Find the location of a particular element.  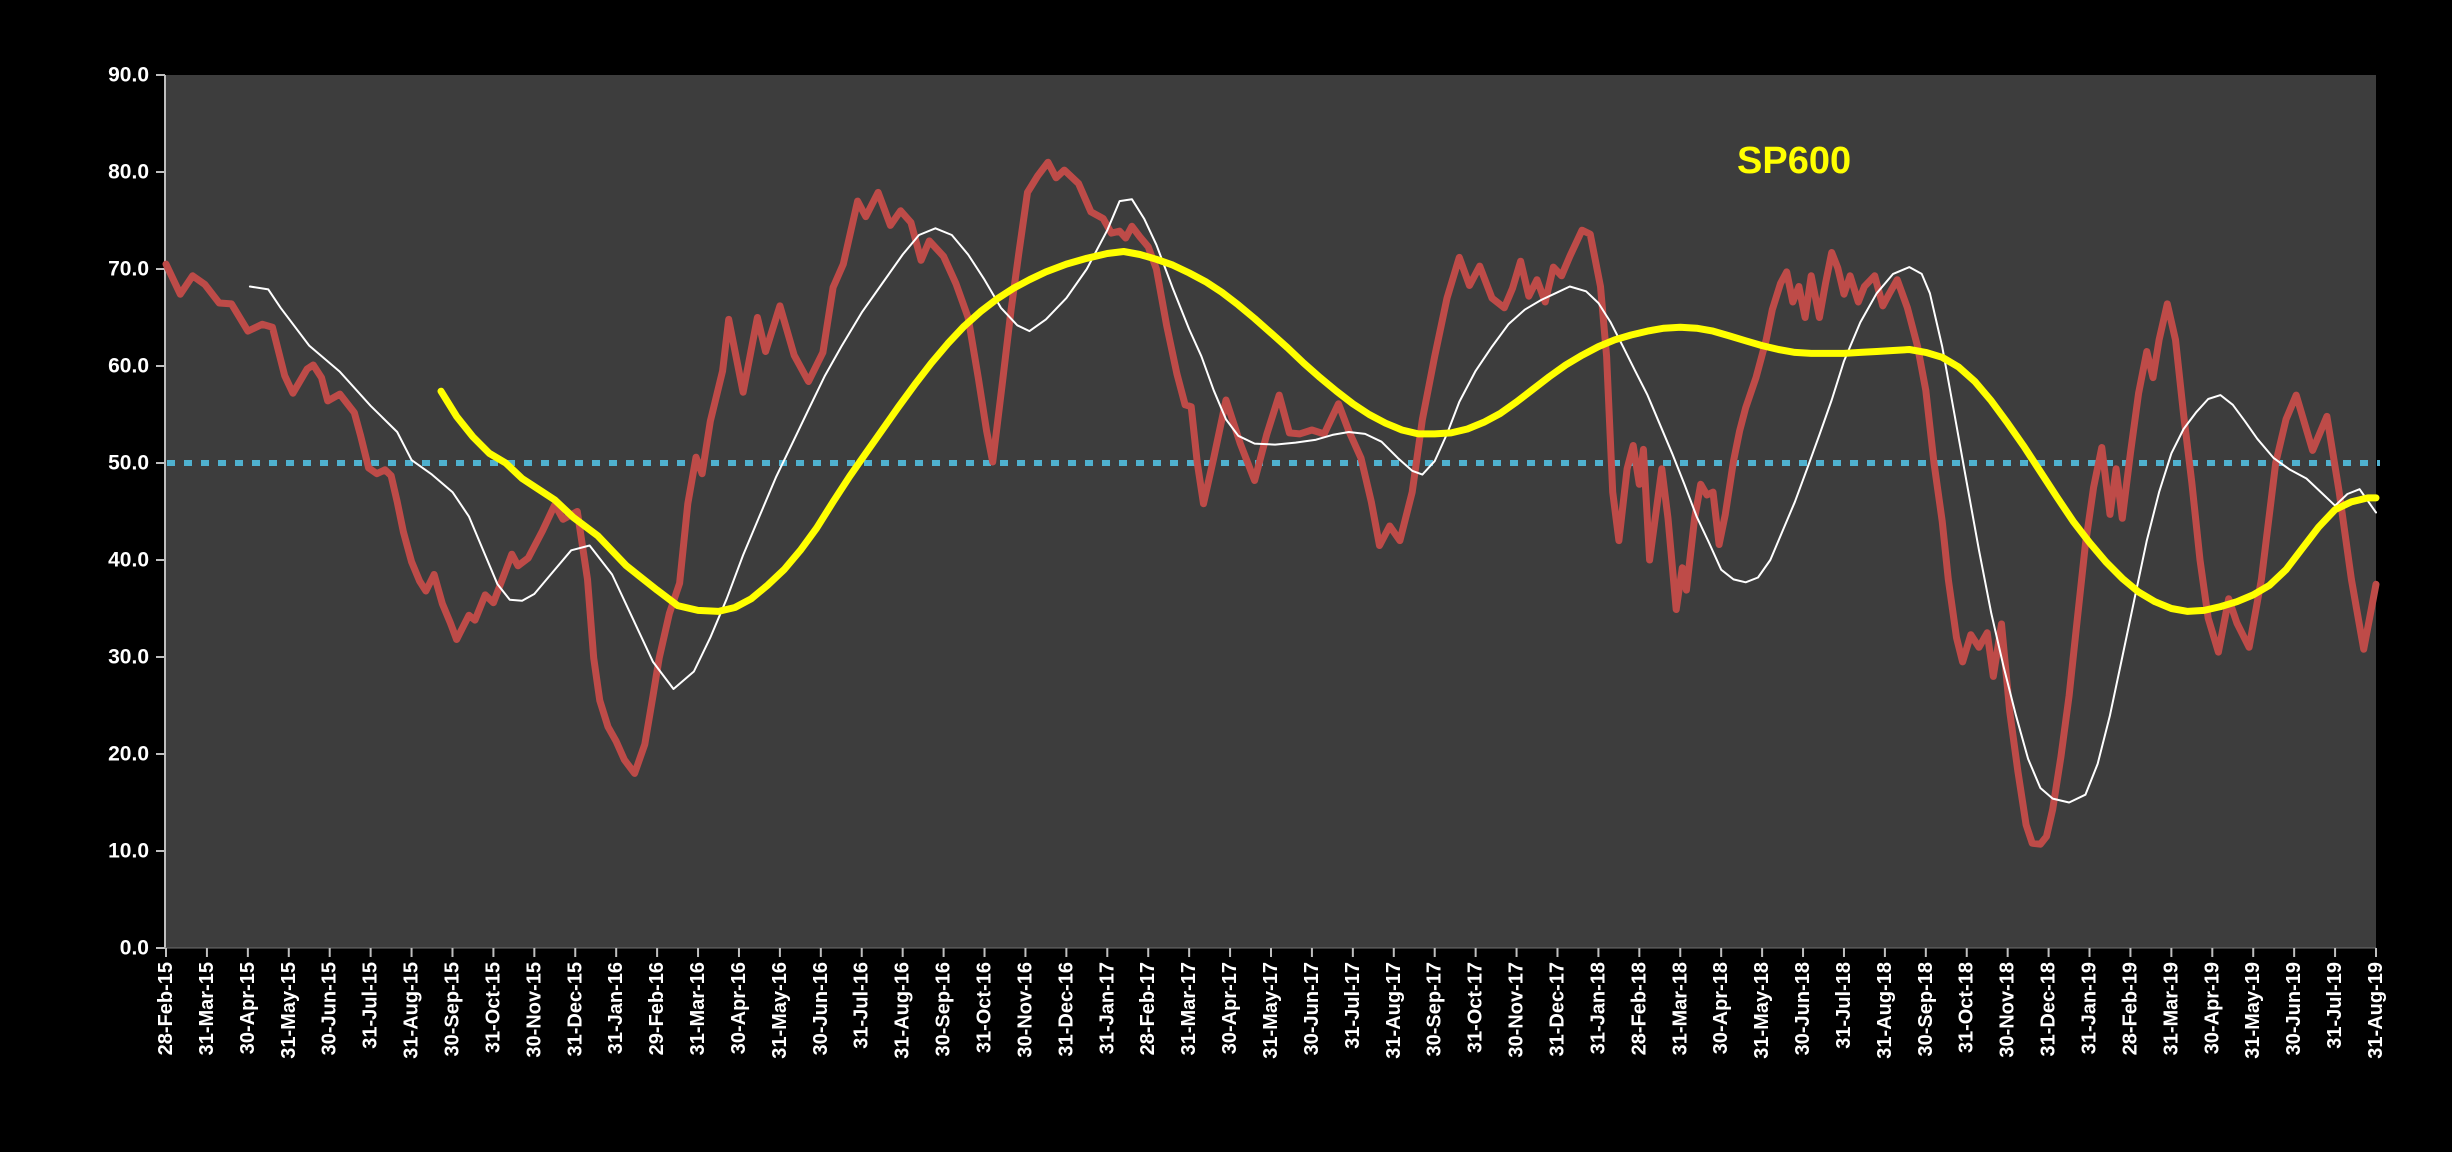

x-axis-label: 30-Jun-17 is located at coordinates (1312, 1008).